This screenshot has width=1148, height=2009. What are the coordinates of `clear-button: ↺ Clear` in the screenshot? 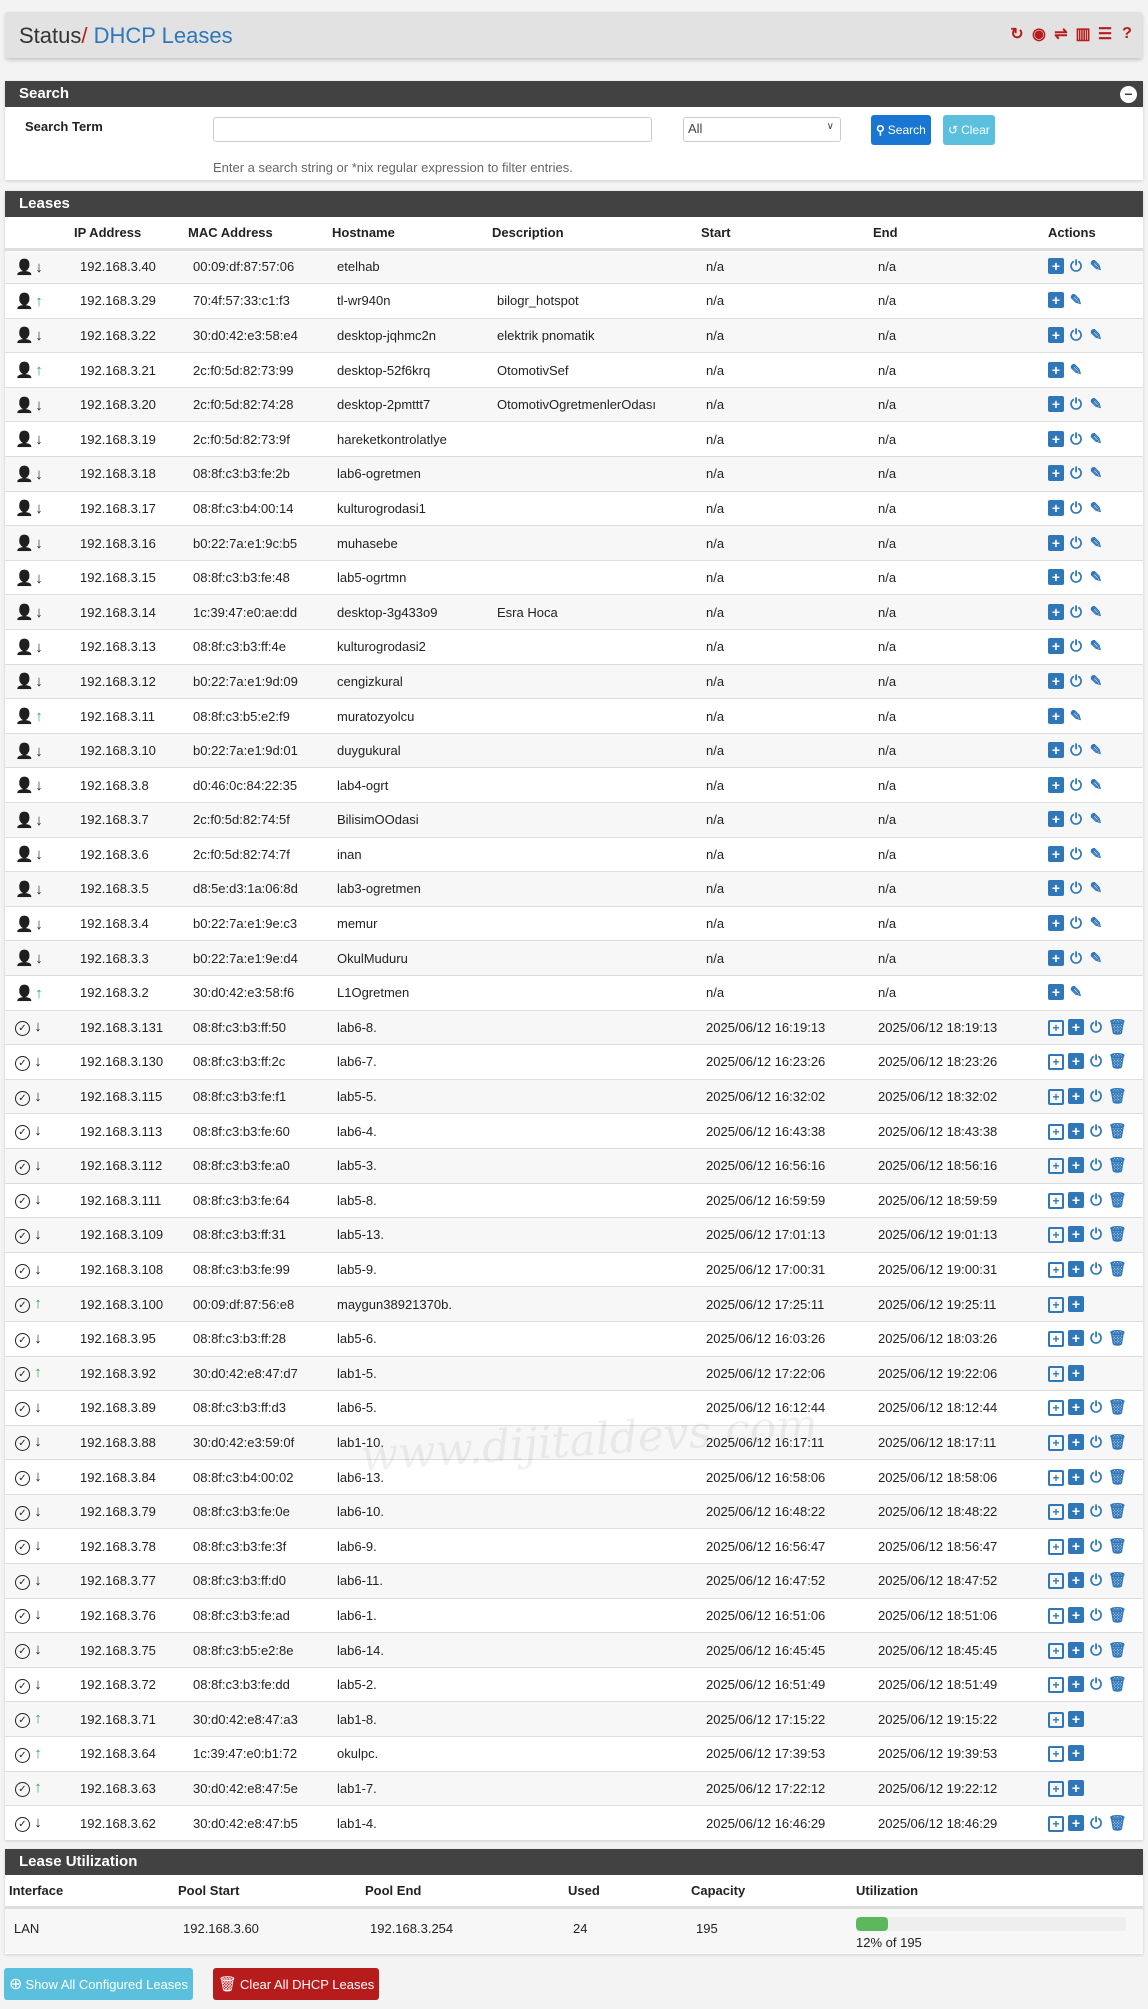 It's located at (969, 130).